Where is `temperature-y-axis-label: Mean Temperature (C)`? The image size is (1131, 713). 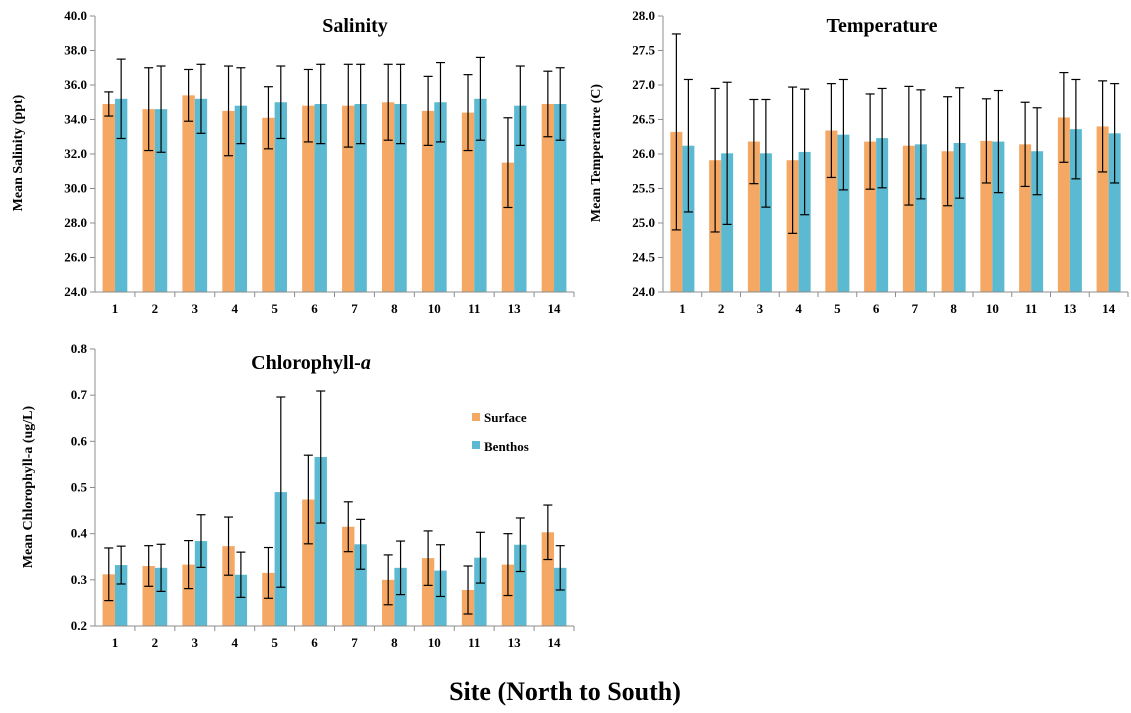
temperature-y-axis-label: Mean Temperature (C) is located at coordinates (596, 153).